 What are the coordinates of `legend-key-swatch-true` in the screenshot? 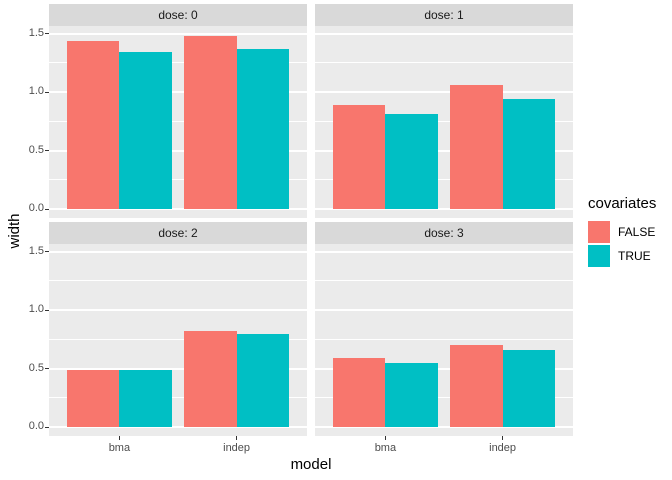 It's located at (599, 256).